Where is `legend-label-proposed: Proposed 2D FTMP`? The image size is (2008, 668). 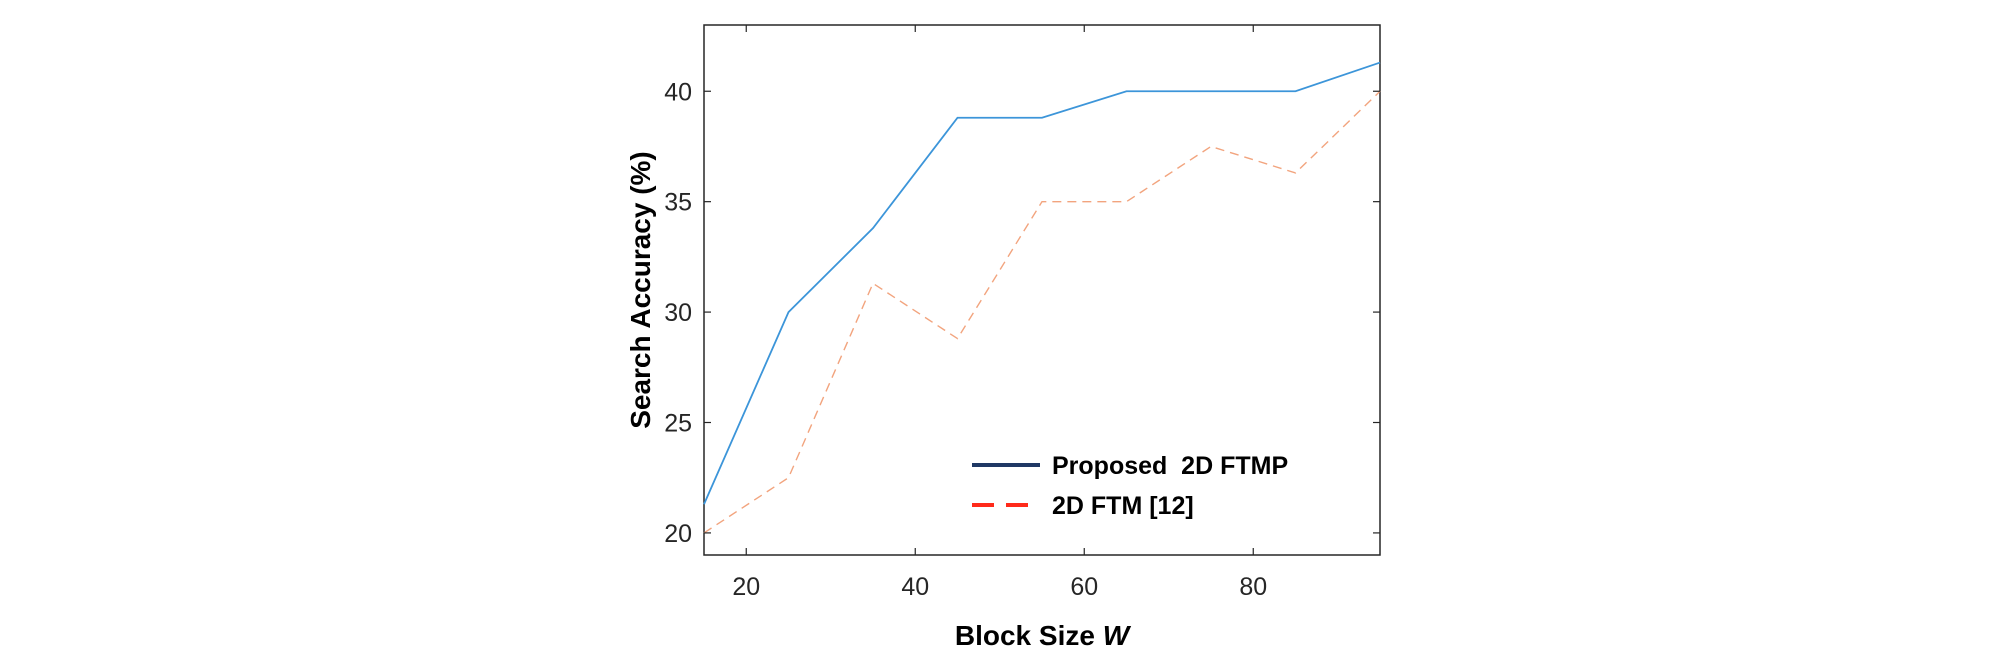 legend-label-proposed: Proposed 2D FTMP is located at coordinates (1170, 466).